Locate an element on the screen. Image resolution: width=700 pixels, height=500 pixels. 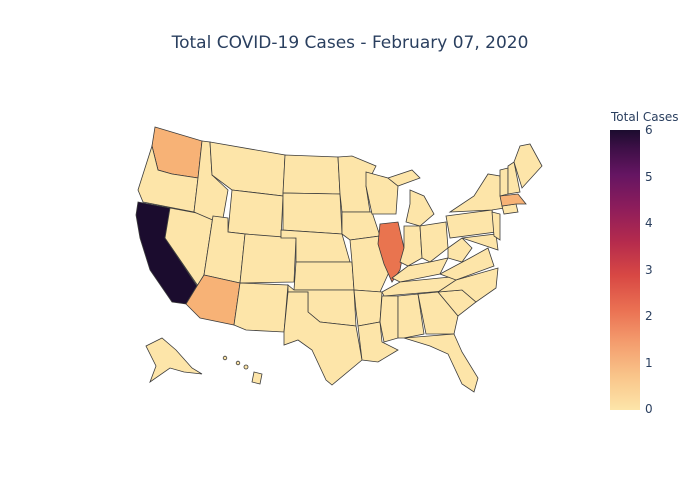
colorbar-tick: 3 is located at coordinates (649, 270).